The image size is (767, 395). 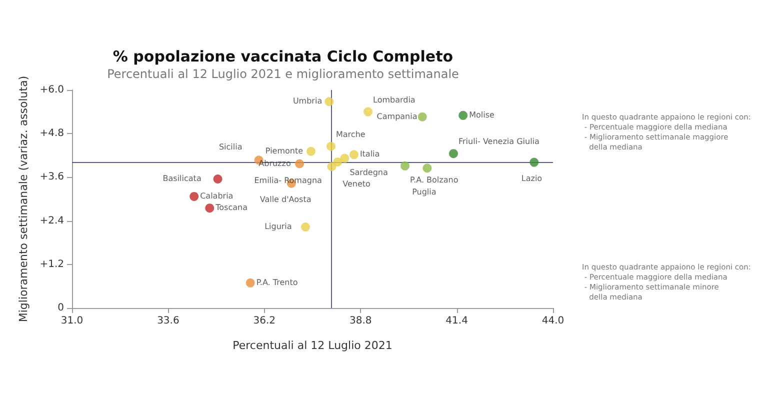 I want to click on data-label: Friuli- Venezia Giulia, so click(x=499, y=141).